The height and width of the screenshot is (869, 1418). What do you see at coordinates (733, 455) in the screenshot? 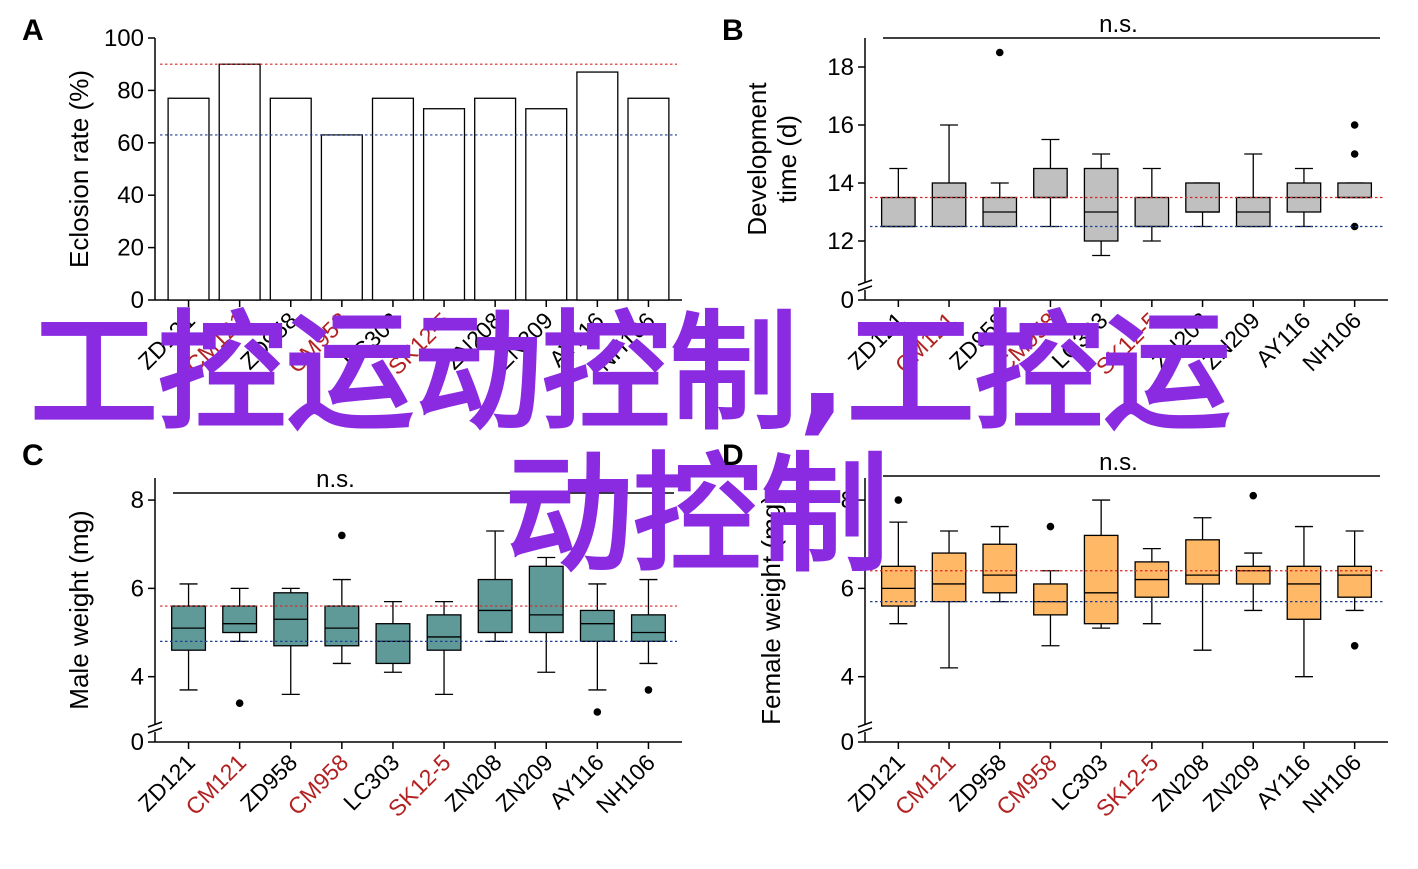
I see `panel-label-d: D` at bounding box center [733, 455].